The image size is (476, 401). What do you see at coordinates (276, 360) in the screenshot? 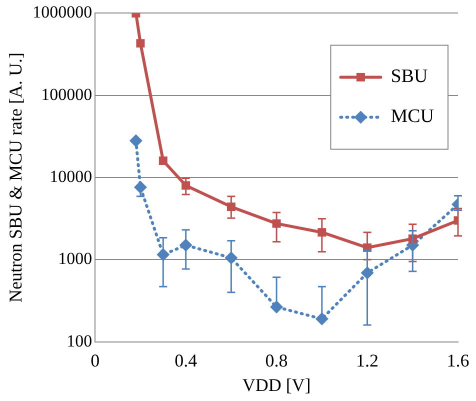
I see `x-tick-label: 0.8` at bounding box center [276, 360].